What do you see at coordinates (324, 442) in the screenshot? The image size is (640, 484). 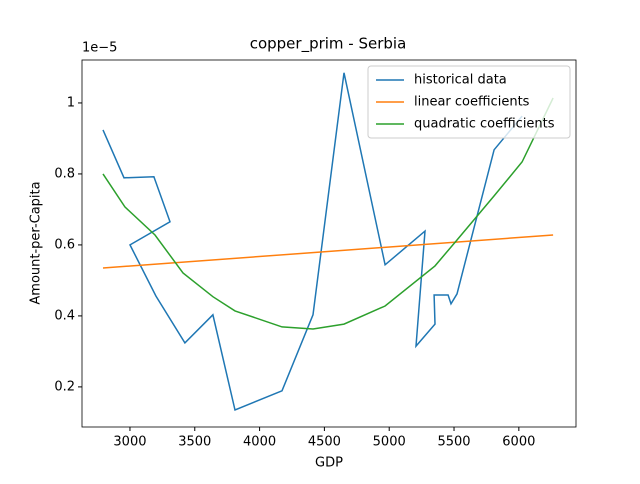 I see `x-tick-label: 4500` at bounding box center [324, 442].